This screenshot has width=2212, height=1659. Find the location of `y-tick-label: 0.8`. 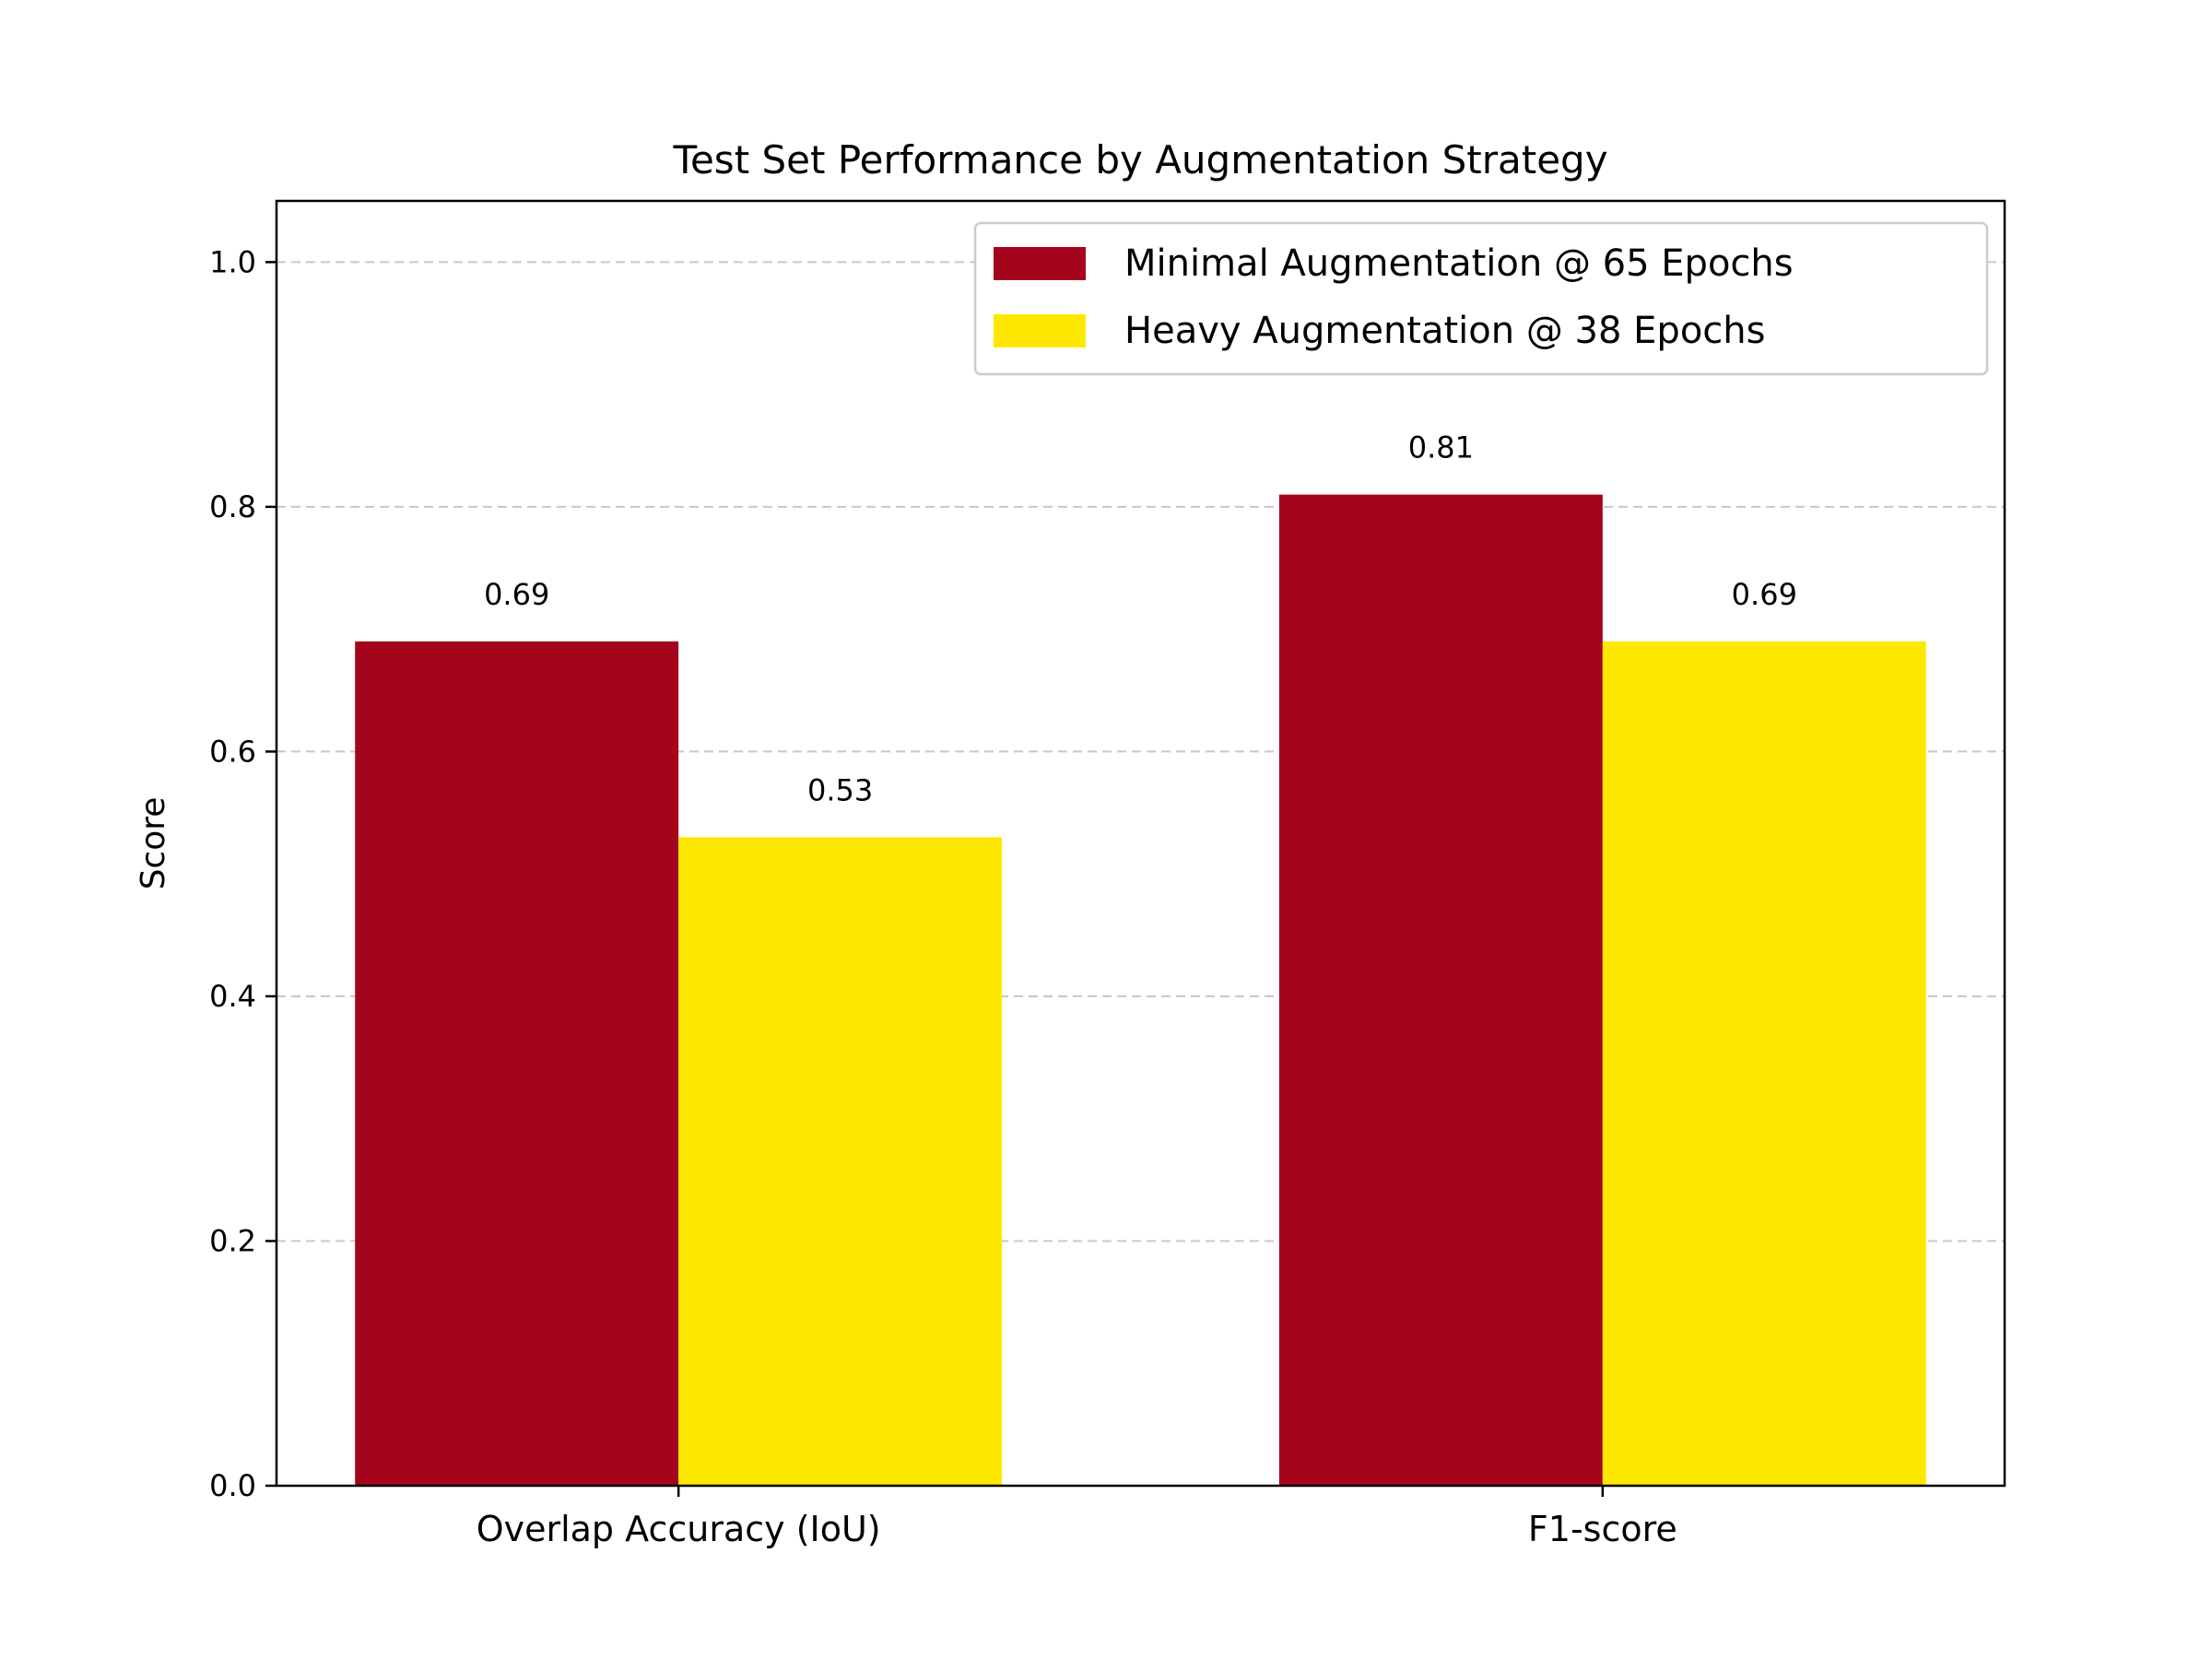

y-tick-label: 0.8 is located at coordinates (232, 506).